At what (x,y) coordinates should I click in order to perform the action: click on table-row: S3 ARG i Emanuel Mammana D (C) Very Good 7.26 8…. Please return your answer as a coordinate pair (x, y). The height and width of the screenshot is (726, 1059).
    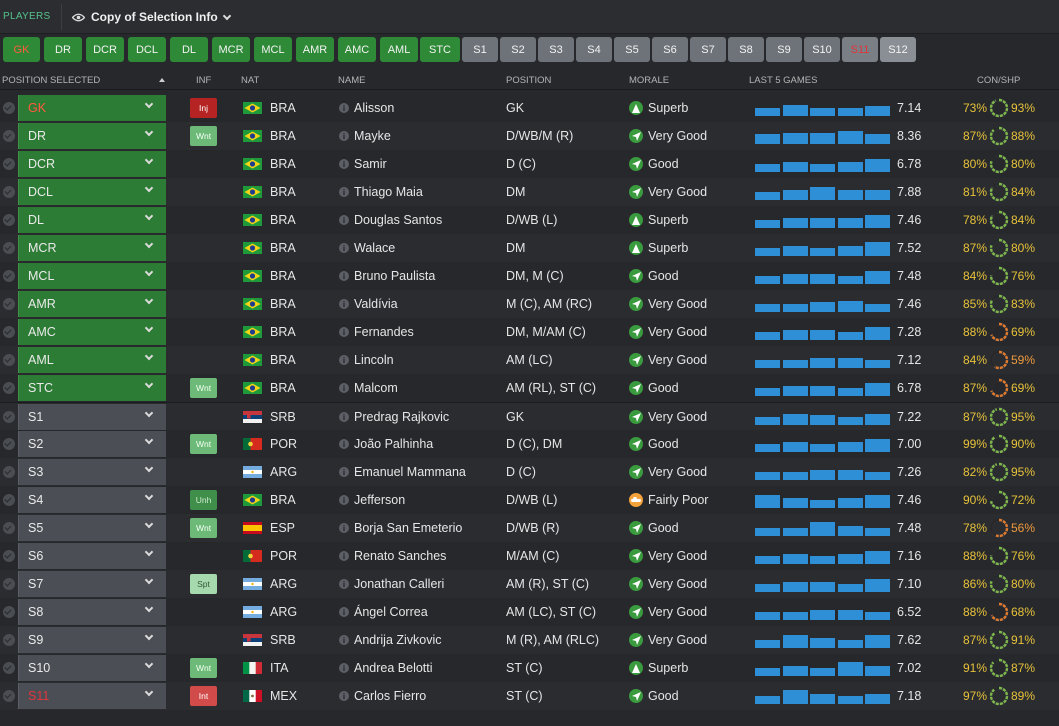
    Looking at the image, I should click on (529, 472).